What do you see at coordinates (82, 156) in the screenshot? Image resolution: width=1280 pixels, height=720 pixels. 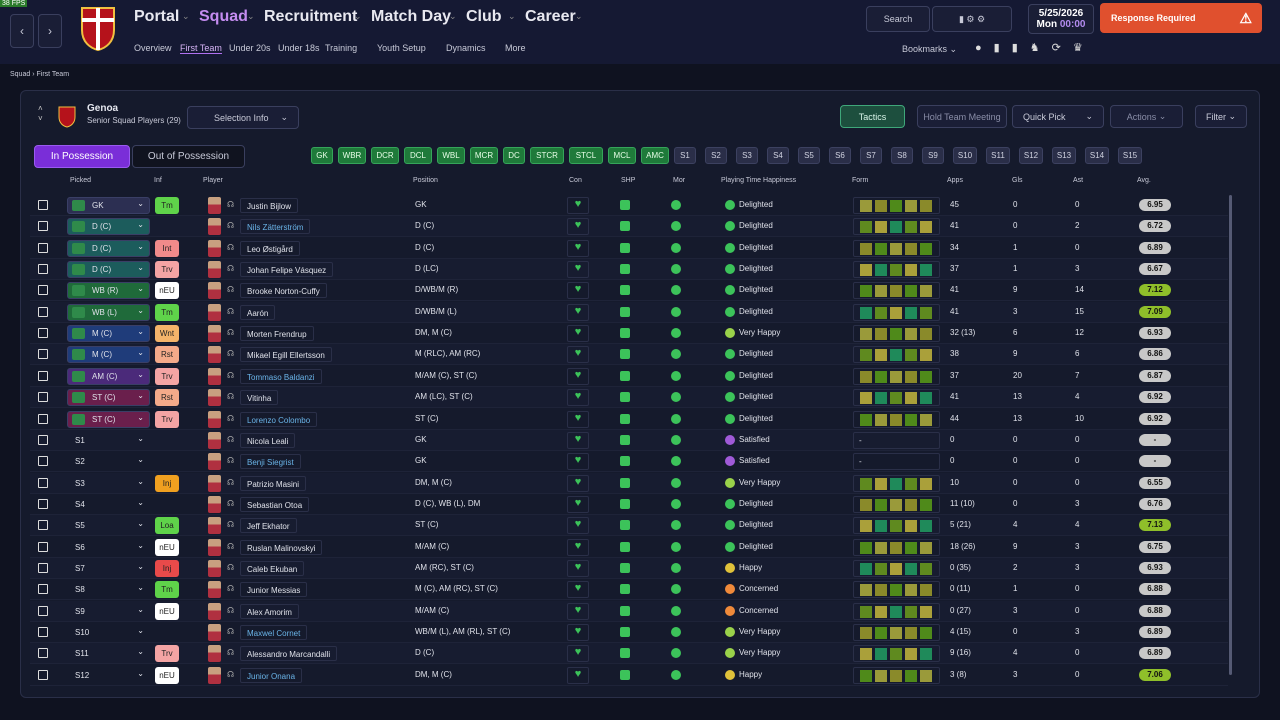 I see `tab-active: In Possession` at bounding box center [82, 156].